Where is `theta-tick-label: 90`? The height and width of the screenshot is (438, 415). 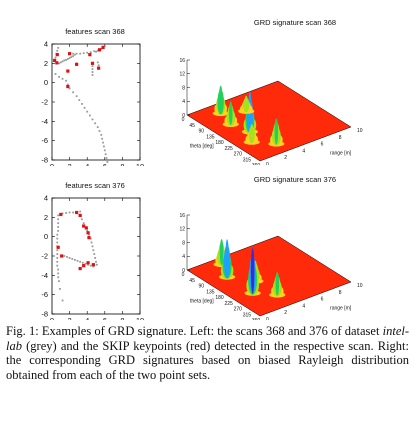
theta-tick-label: 90 is located at coordinates (201, 287).